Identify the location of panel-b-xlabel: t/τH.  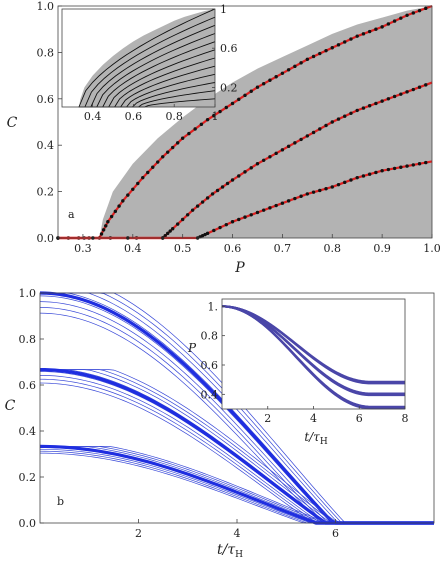
(230, 551).